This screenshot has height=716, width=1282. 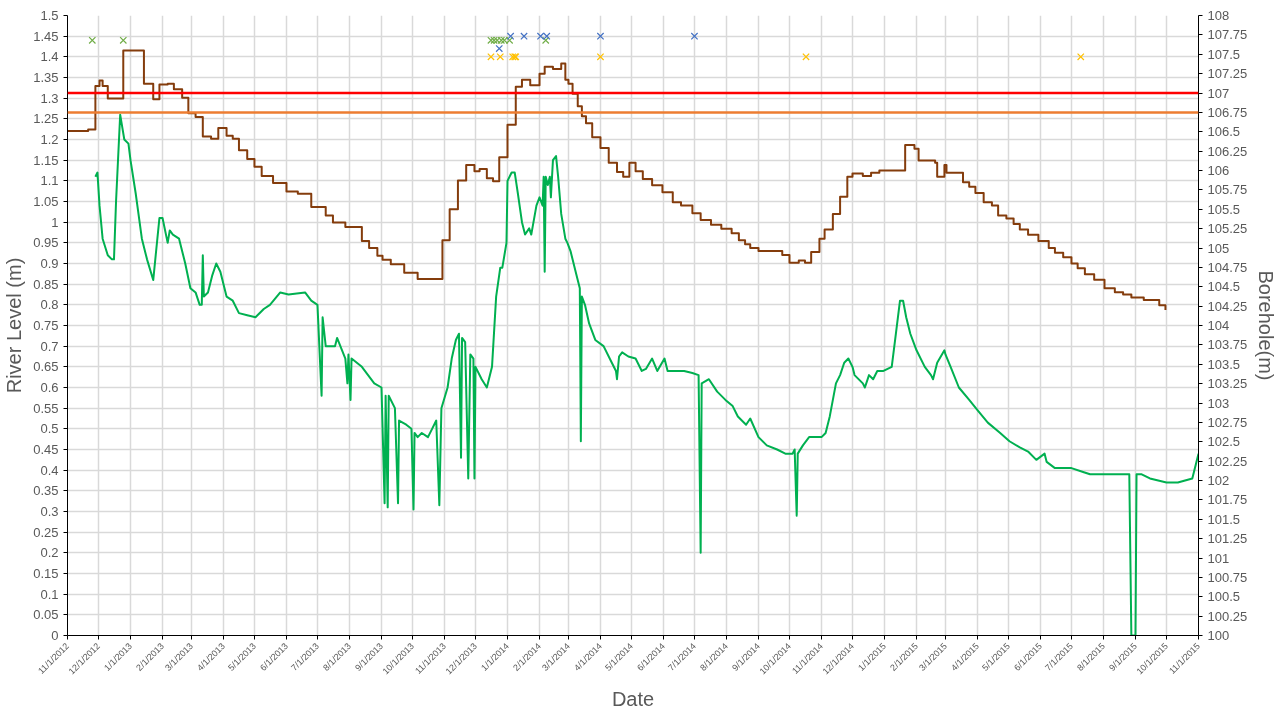 What do you see at coordinates (46, 201) in the screenshot?
I see `y-tick-label: 1.05` at bounding box center [46, 201].